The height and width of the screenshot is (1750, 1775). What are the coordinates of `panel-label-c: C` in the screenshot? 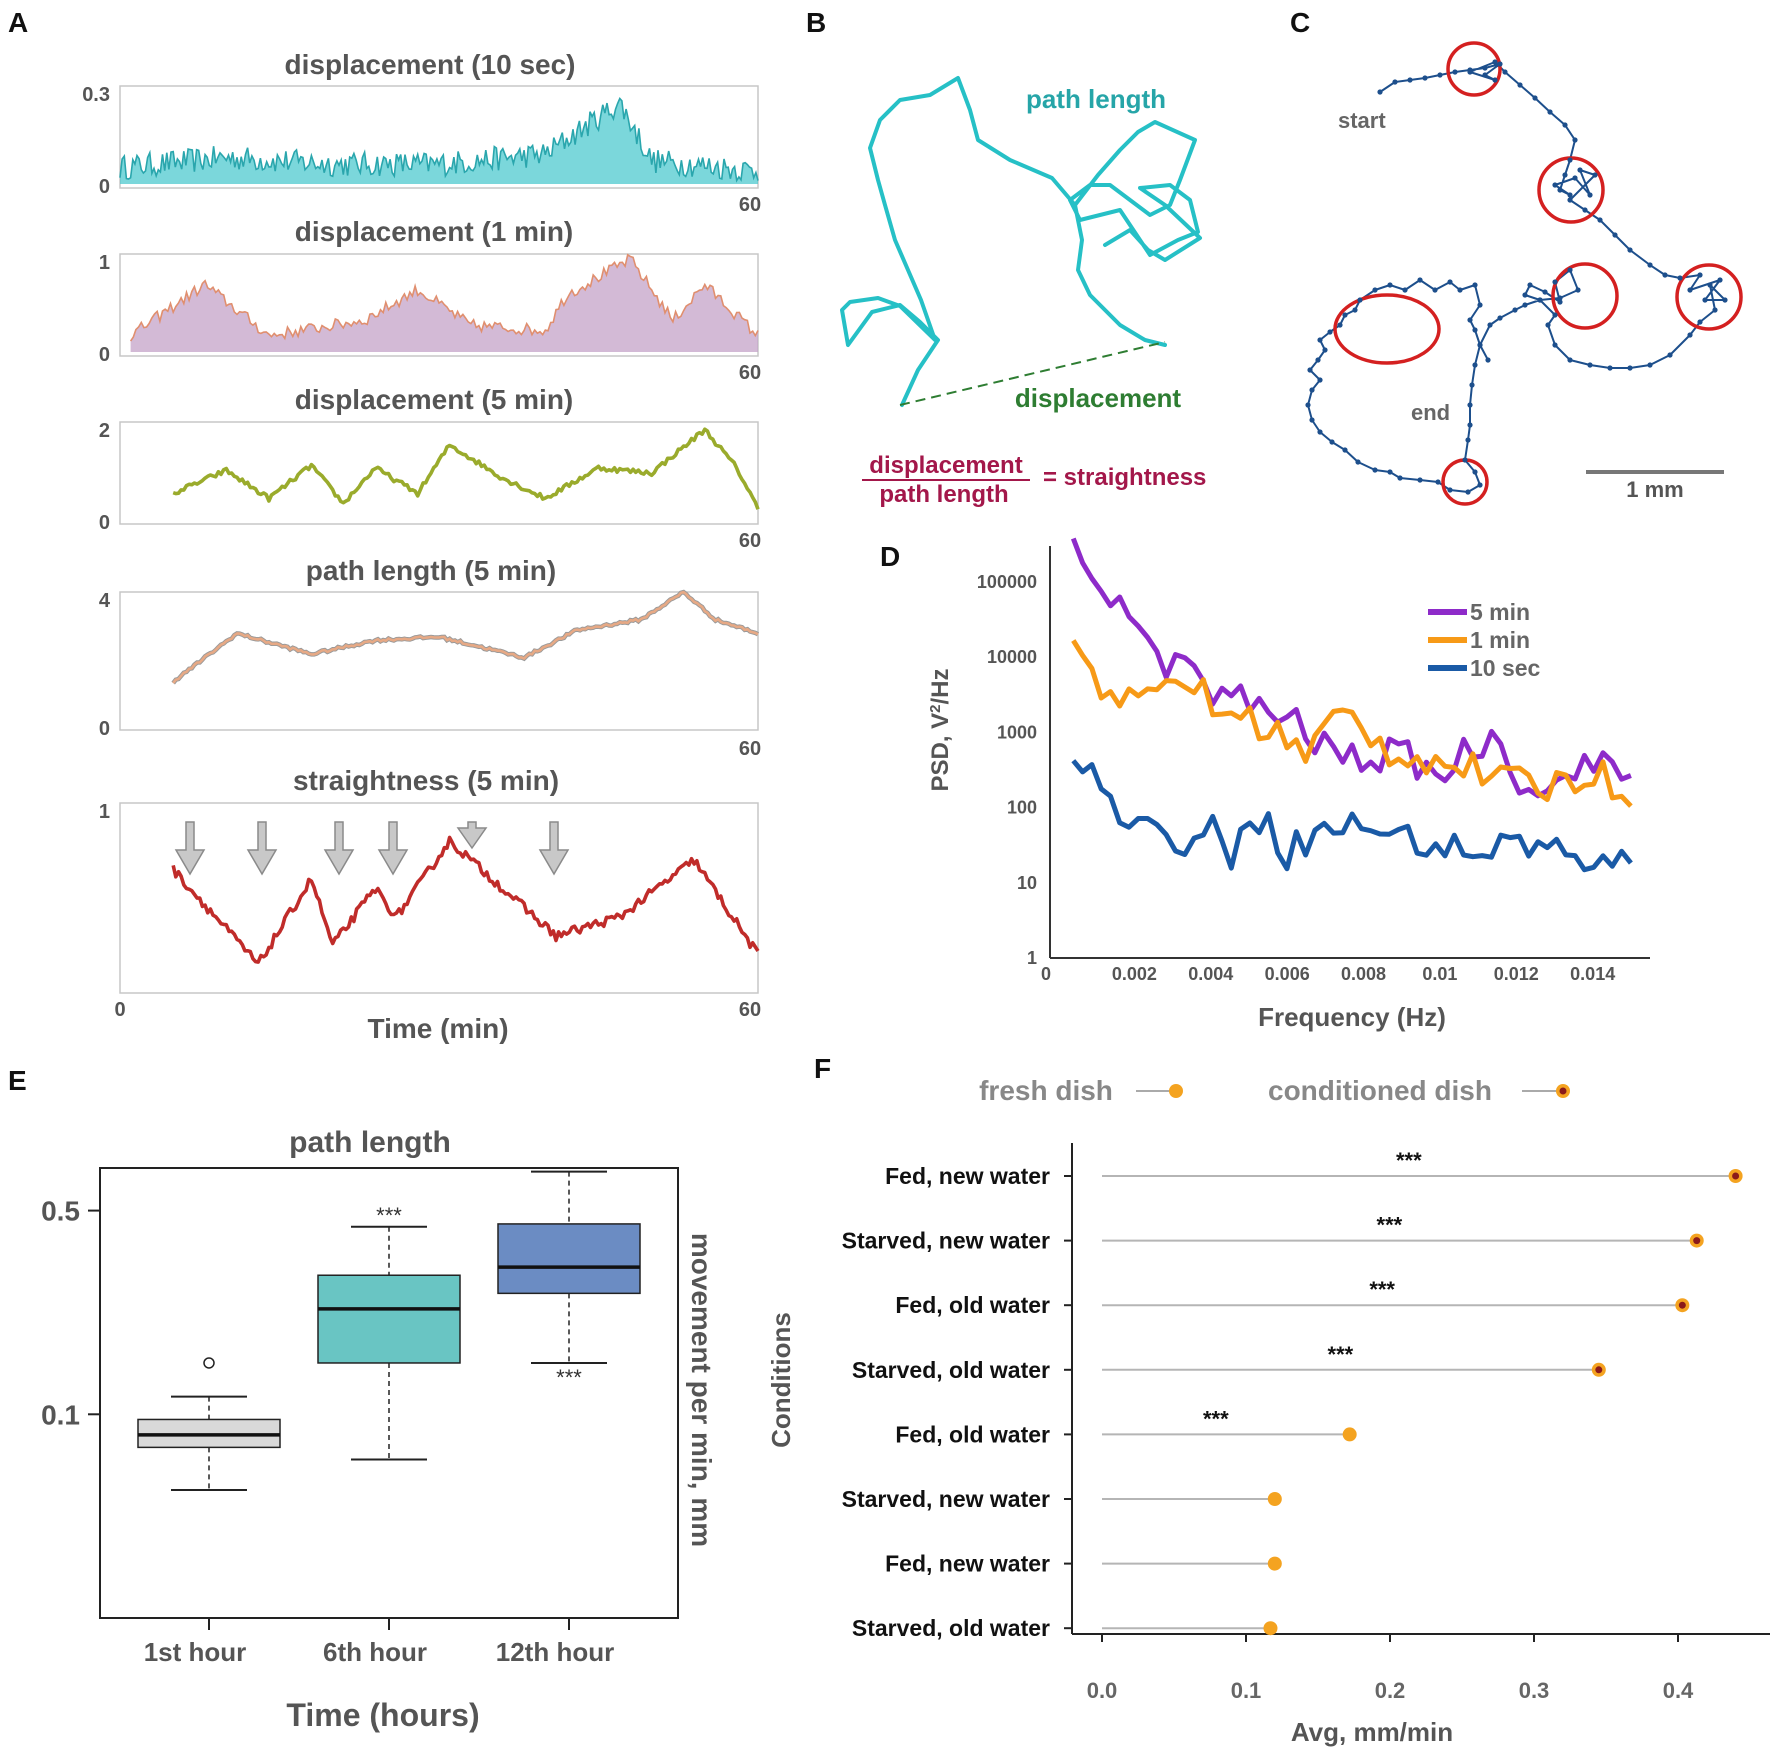 It's located at (1300, 22).